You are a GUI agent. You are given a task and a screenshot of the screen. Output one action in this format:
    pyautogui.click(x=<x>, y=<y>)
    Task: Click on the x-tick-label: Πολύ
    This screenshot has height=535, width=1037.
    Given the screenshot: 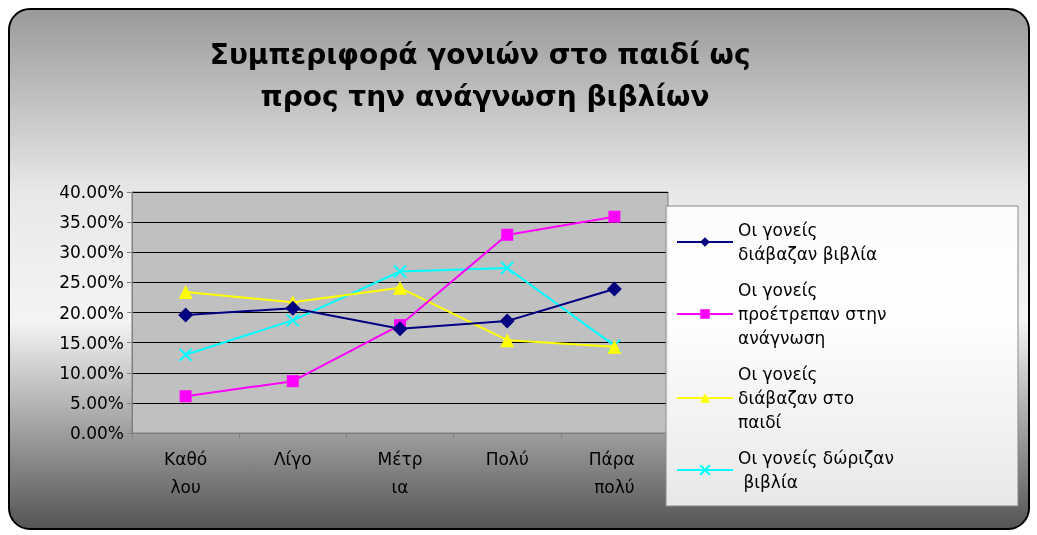 What is the action you would take?
    pyautogui.click(x=507, y=459)
    